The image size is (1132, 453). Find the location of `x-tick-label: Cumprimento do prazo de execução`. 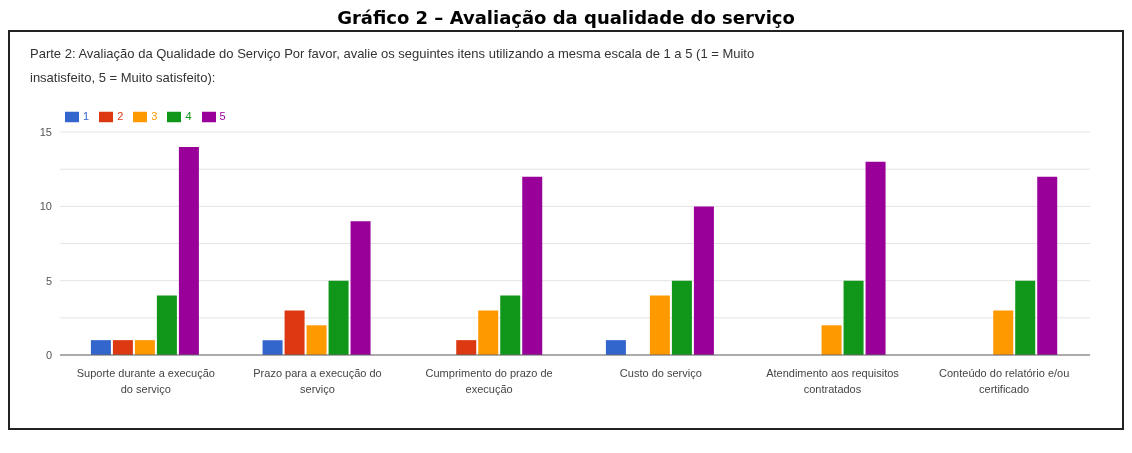

x-tick-label: Cumprimento do prazo de execução is located at coordinates (489, 381).